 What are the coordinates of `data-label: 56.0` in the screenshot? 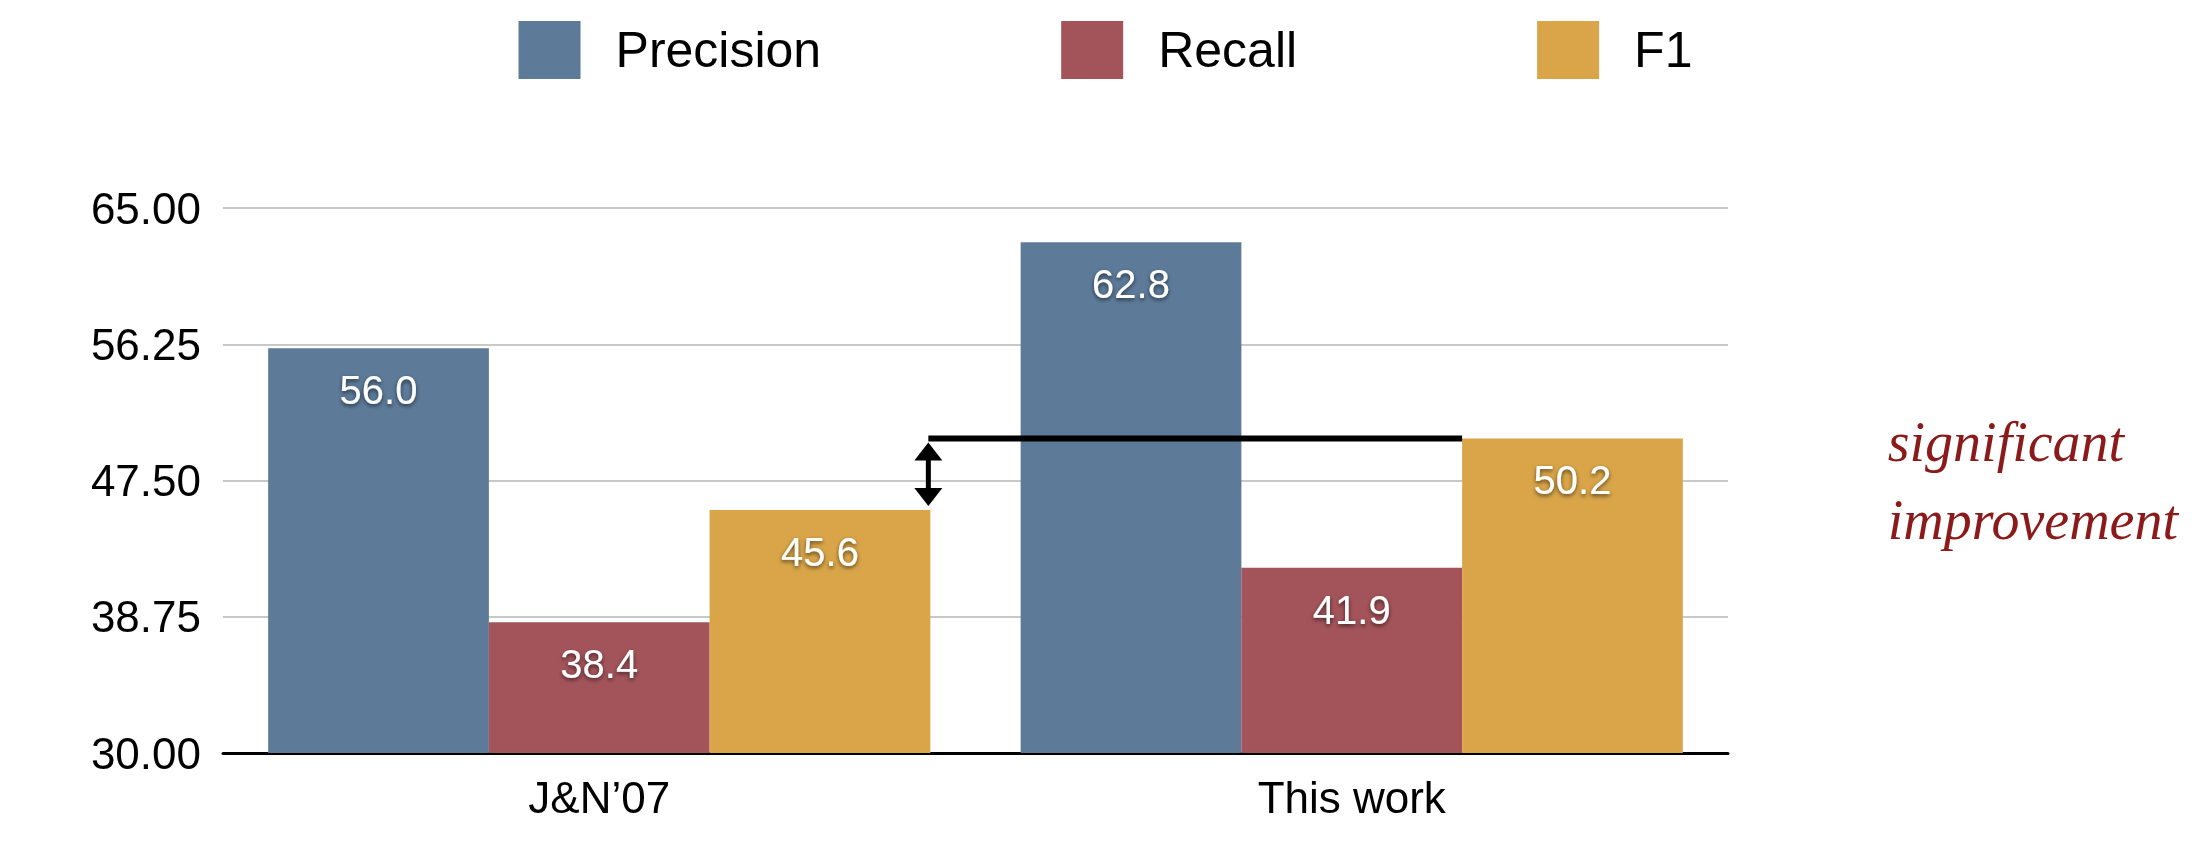 It's located at (378, 390).